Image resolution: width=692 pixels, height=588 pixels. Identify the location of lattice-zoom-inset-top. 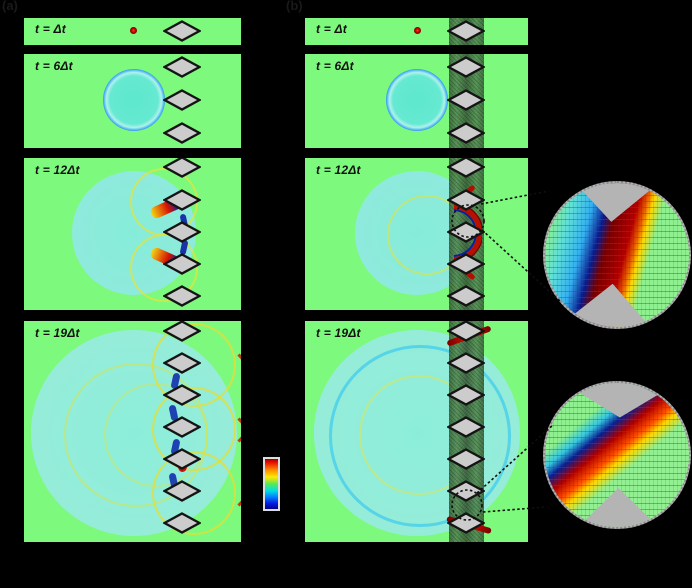
(617, 255).